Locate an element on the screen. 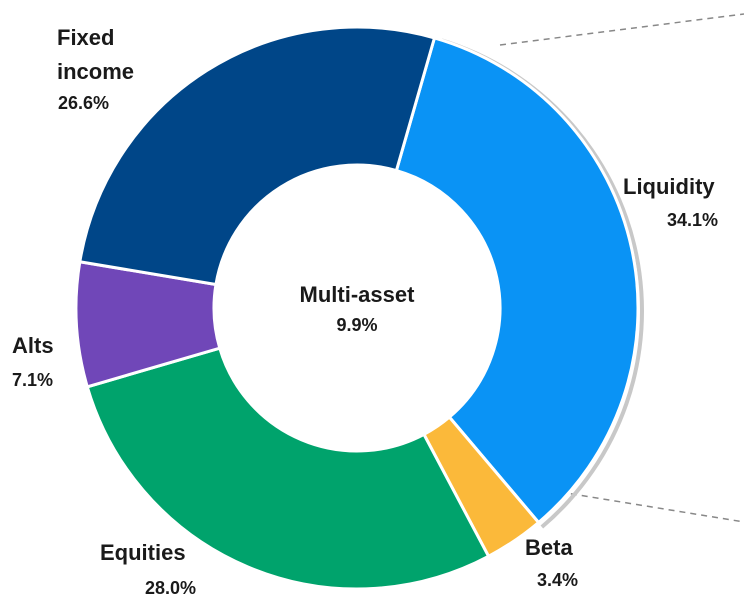 This screenshot has width=744, height=599. slice-value: 7.1% is located at coordinates (33, 380).